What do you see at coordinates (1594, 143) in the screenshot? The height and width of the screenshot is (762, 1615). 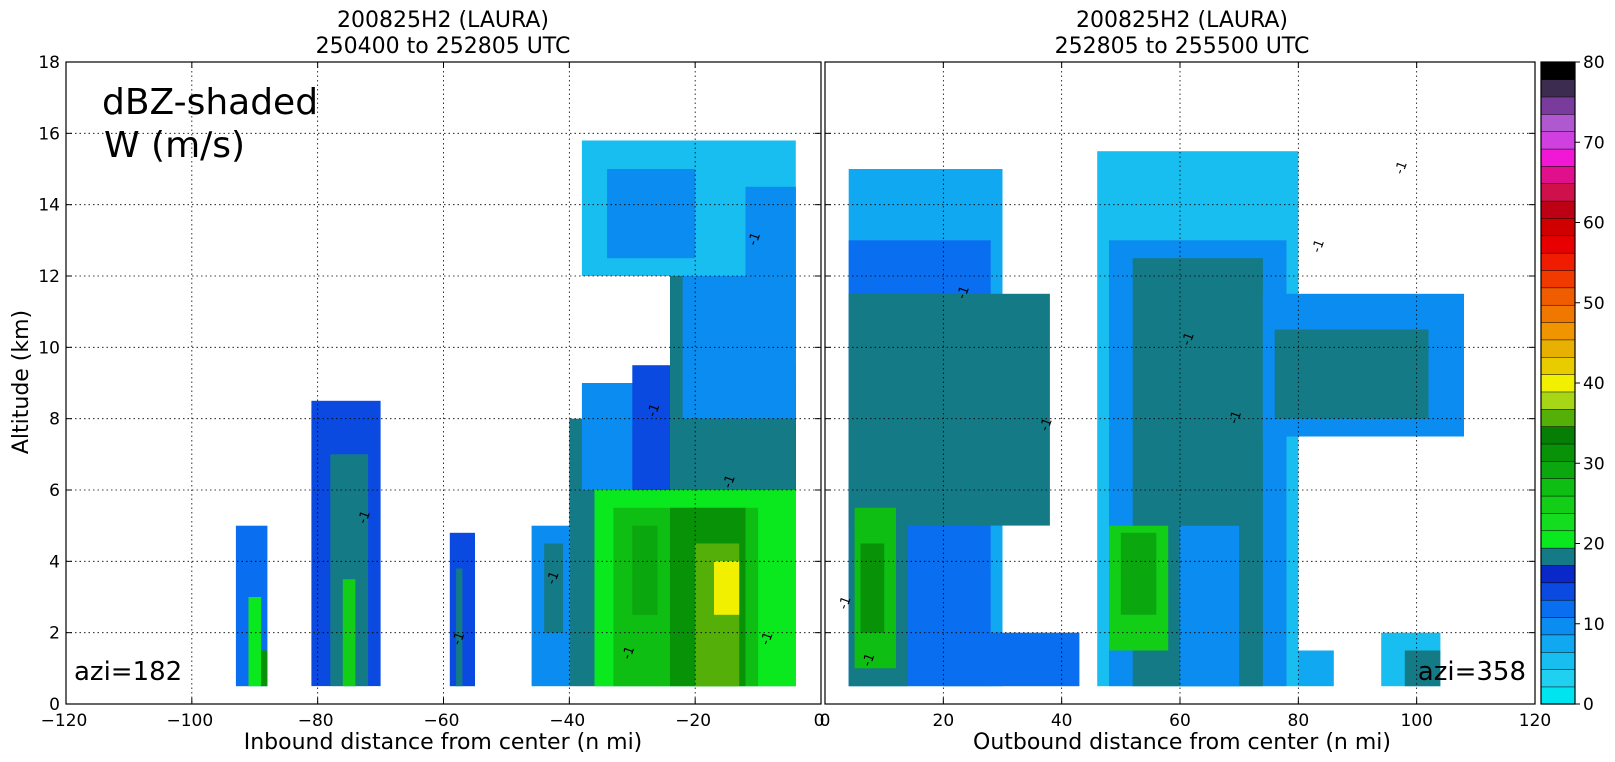 I see `colorbar-tick-label: 70` at bounding box center [1594, 143].